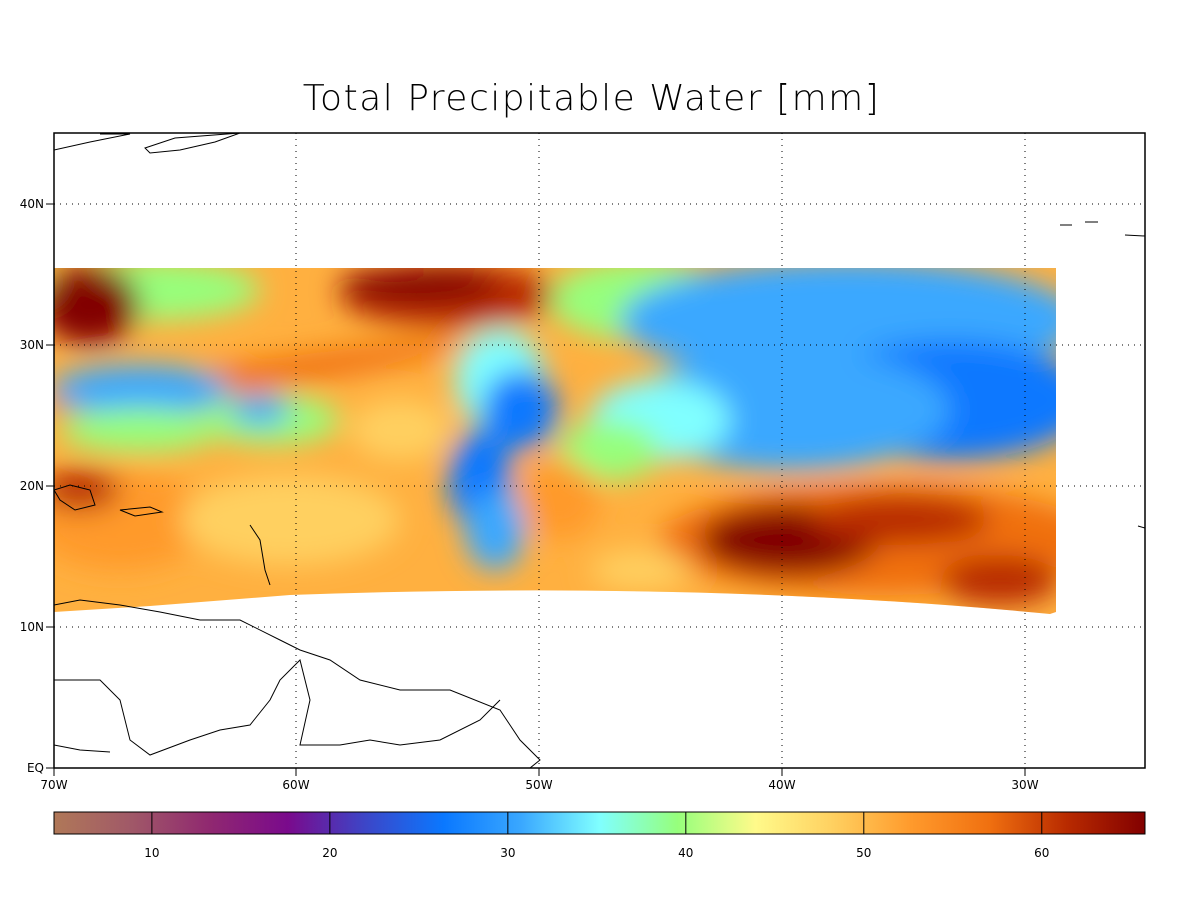 The image size is (1200, 900). What do you see at coordinates (1041, 853) in the screenshot?
I see `colorbar-tick-label: 60` at bounding box center [1041, 853].